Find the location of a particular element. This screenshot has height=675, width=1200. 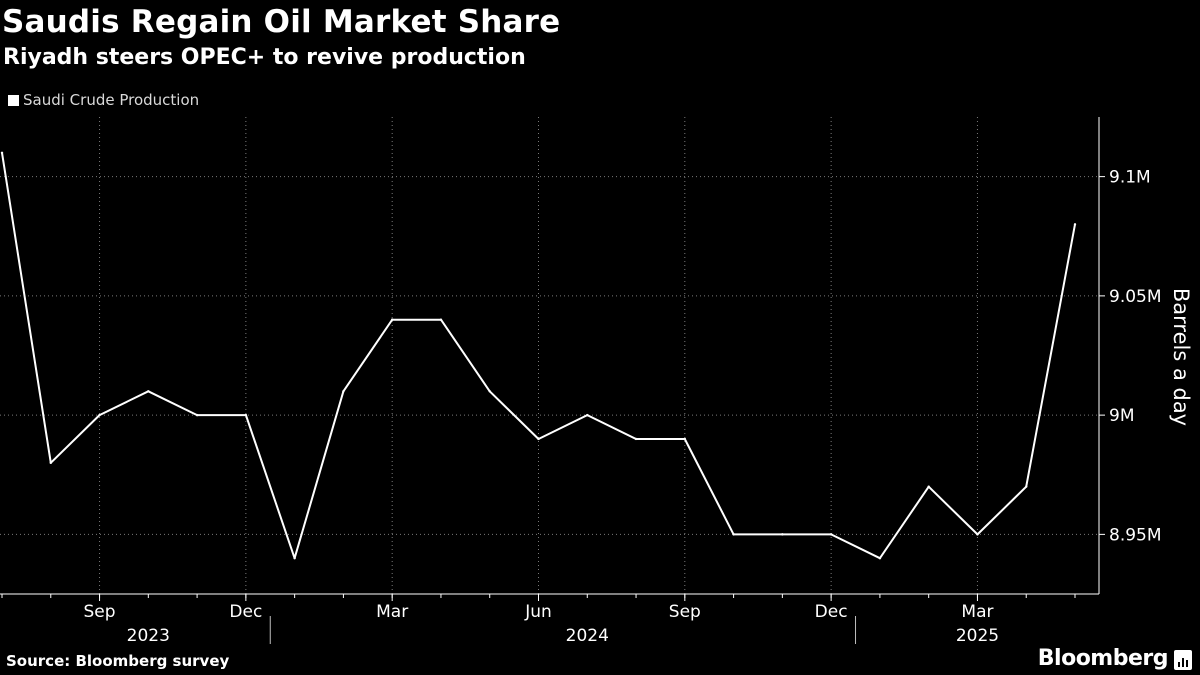

source-note: Source: Bloomberg survey is located at coordinates (118, 661).